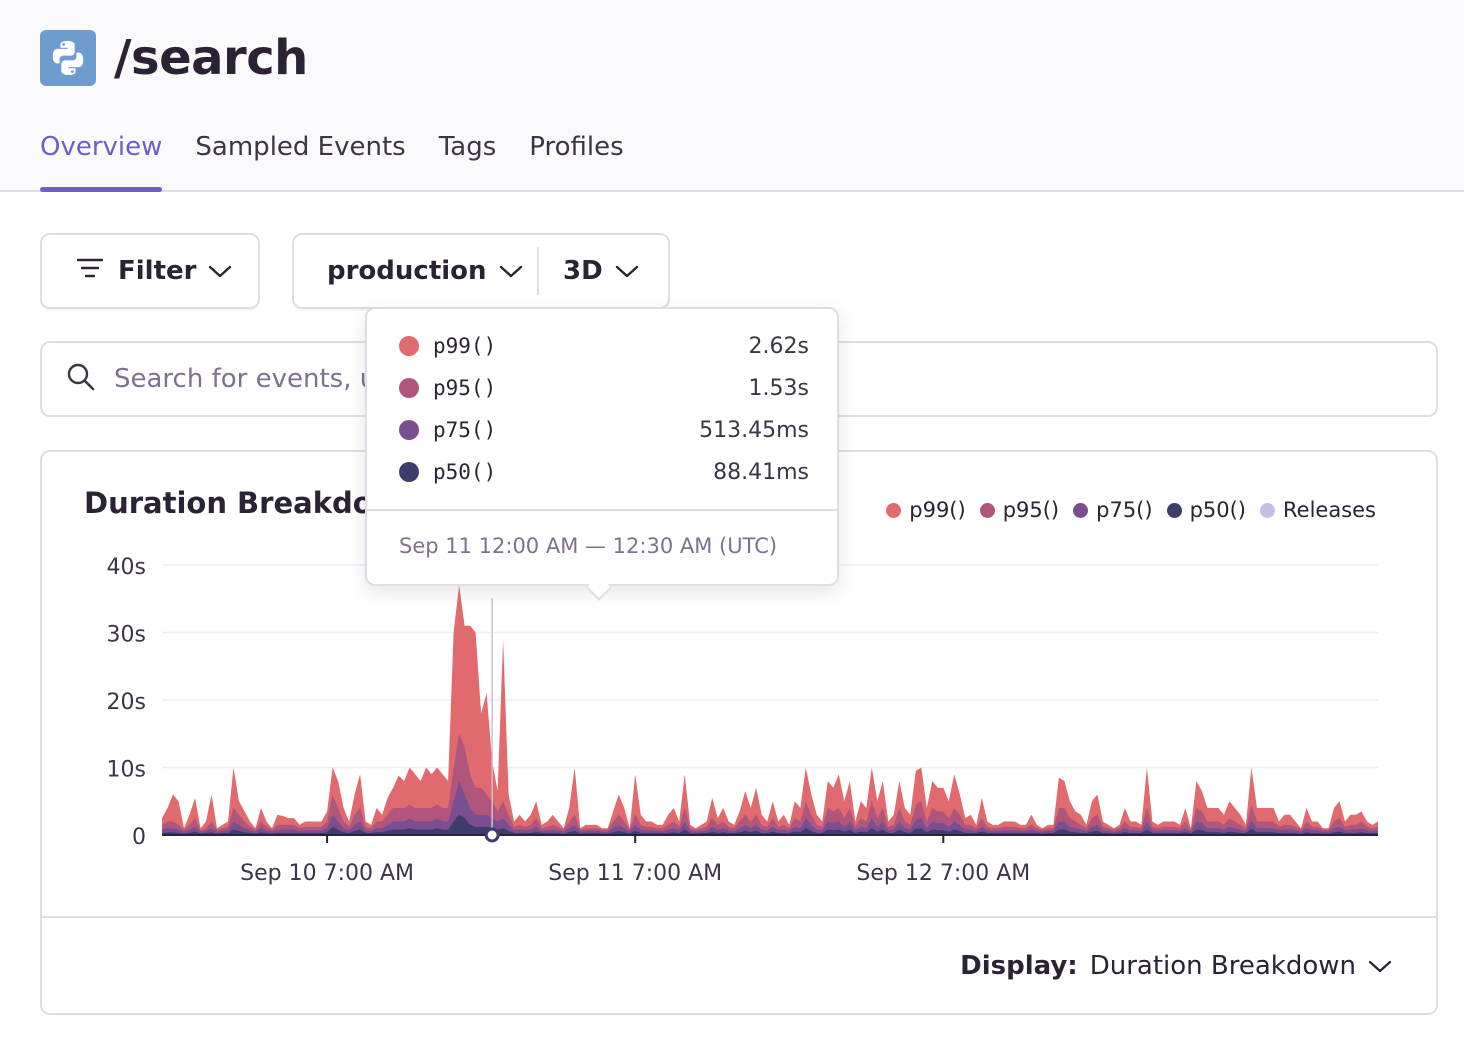 The image size is (1464, 1040). Describe the element at coordinates (157, 271) in the screenshot. I see `filter-label: Filter` at that location.